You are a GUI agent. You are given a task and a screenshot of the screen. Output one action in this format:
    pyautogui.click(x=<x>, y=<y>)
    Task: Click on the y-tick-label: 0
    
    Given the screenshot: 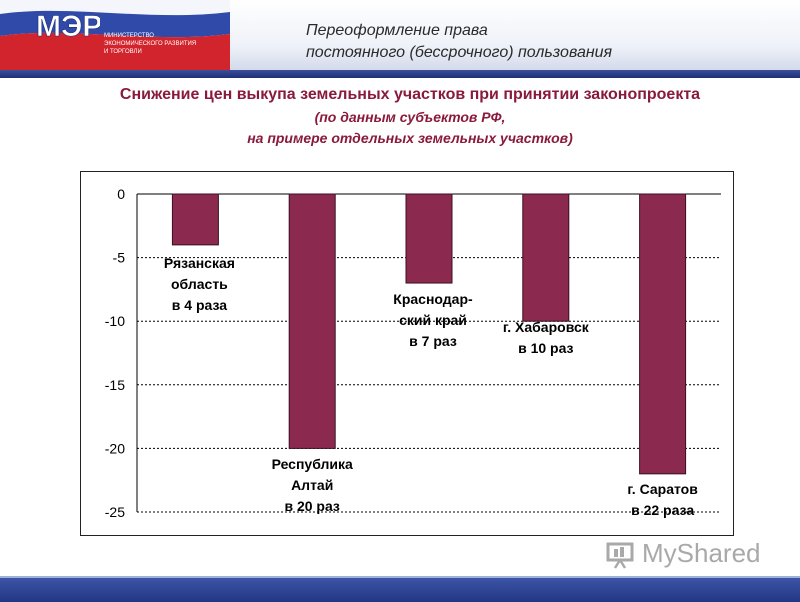 What is the action you would take?
    pyautogui.click(x=121, y=194)
    